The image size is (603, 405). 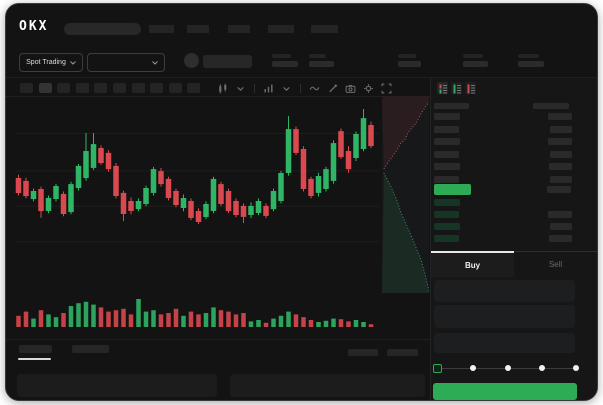 What do you see at coordinates (254, 88) in the screenshot?
I see `toolbar-icon-divider` at bounding box center [254, 88].